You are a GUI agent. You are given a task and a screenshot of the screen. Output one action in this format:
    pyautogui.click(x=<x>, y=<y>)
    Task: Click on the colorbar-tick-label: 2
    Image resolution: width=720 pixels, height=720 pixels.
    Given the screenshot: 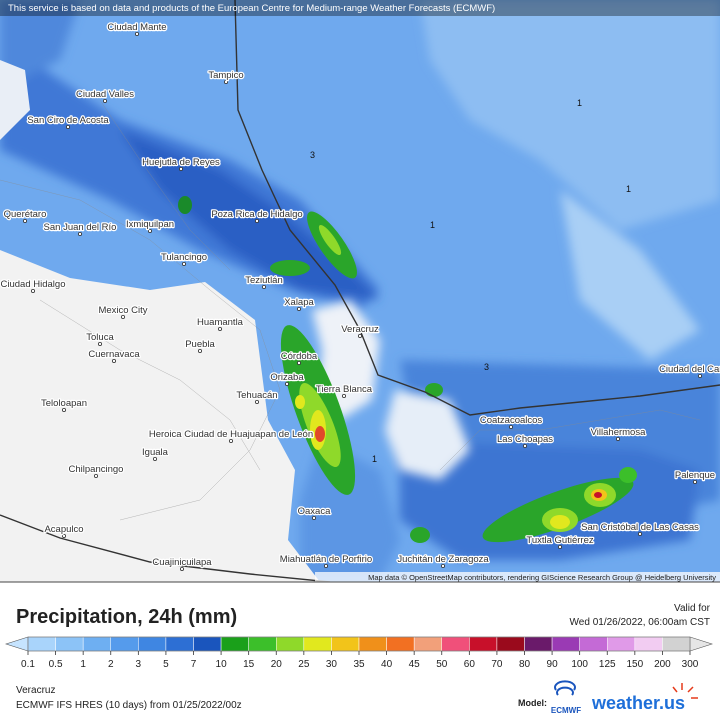 What is the action you would take?
    pyautogui.click(x=111, y=664)
    